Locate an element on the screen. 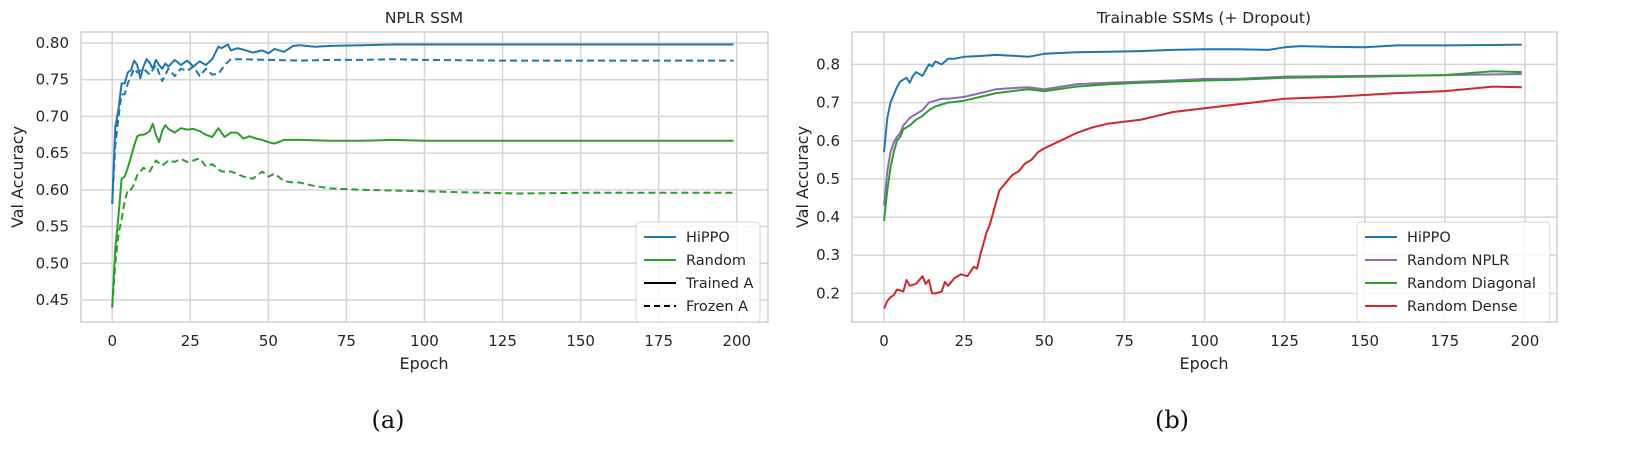 Image resolution: width=1637 pixels, height=450 pixels. y-tick-labels-b: 0.2 0.3 0.4 0.5 0.6 0.7 0.8 is located at coordinates (828, 178).